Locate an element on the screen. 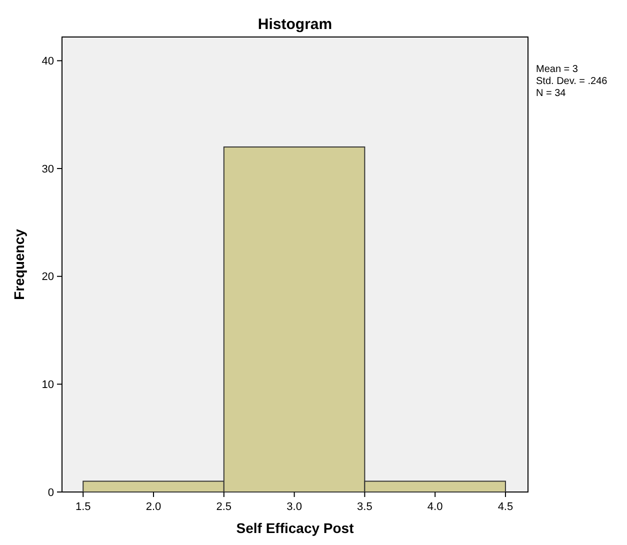 This screenshot has height=545, width=627. text: Mean = 3 is located at coordinates (557, 69).